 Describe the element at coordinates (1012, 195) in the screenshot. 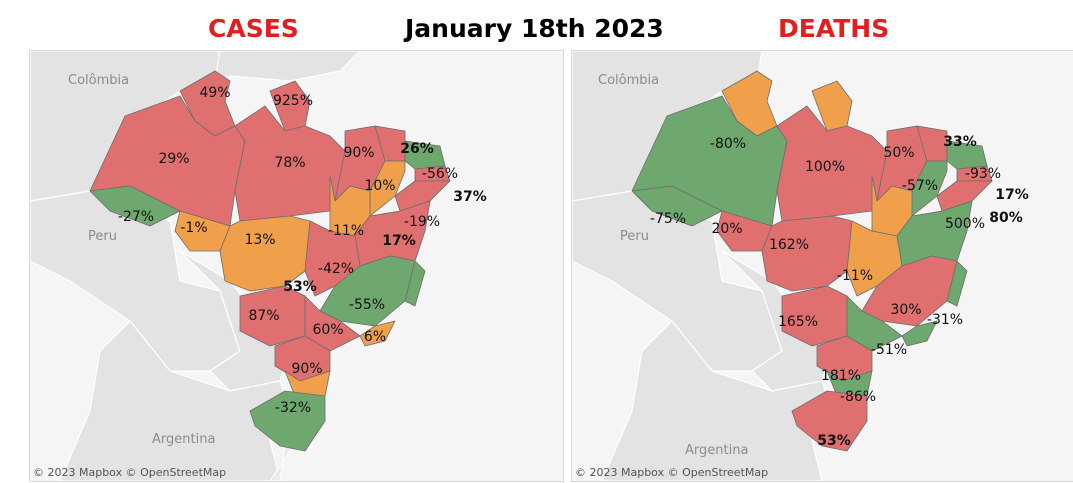

I see `value-label-PB: 17%` at that location.